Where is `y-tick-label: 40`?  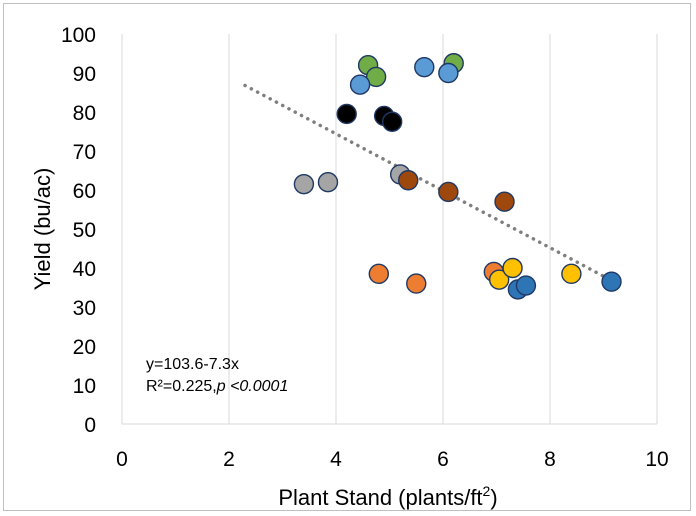 y-tick-label: 40 is located at coordinates (84, 269).